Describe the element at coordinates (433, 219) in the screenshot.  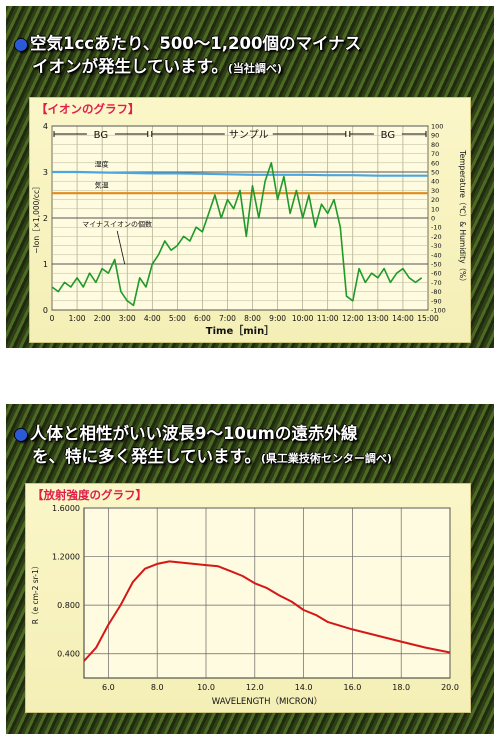
I see `y2-tick-label: 0` at that location.